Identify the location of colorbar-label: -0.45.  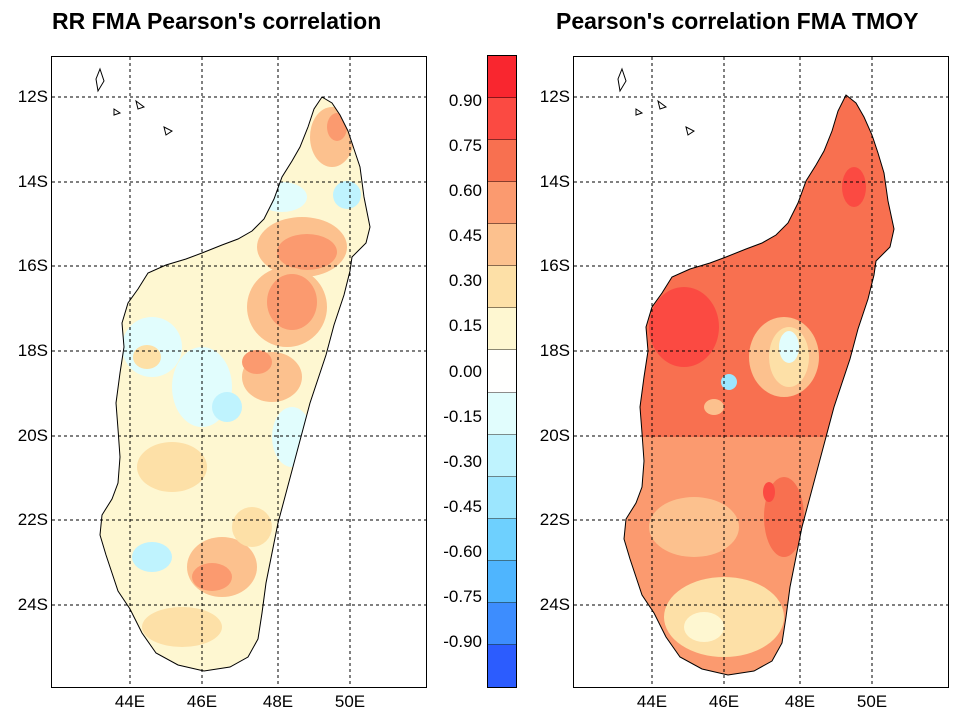
(462, 506).